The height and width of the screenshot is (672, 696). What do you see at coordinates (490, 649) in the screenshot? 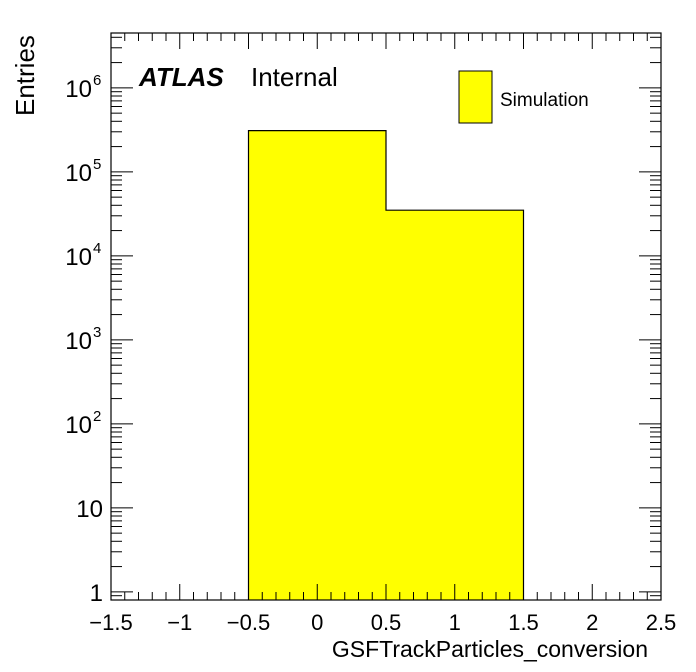
I see `x-axis-label: GSFTrackParticles_conversion` at bounding box center [490, 649].